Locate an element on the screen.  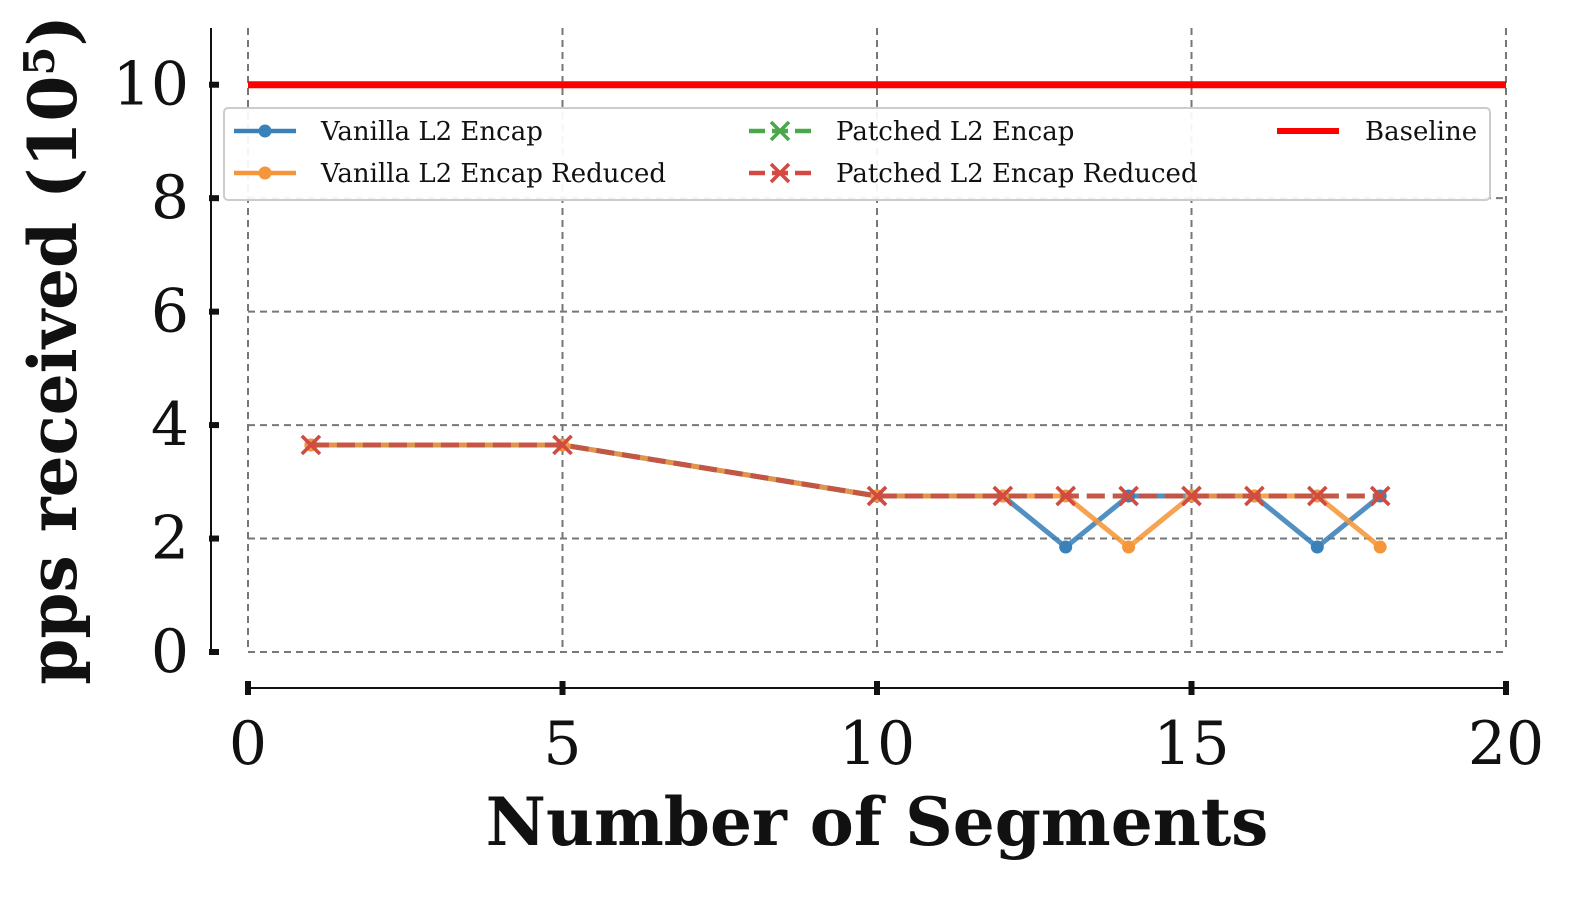
series-line is located at coordinates (845, 470).